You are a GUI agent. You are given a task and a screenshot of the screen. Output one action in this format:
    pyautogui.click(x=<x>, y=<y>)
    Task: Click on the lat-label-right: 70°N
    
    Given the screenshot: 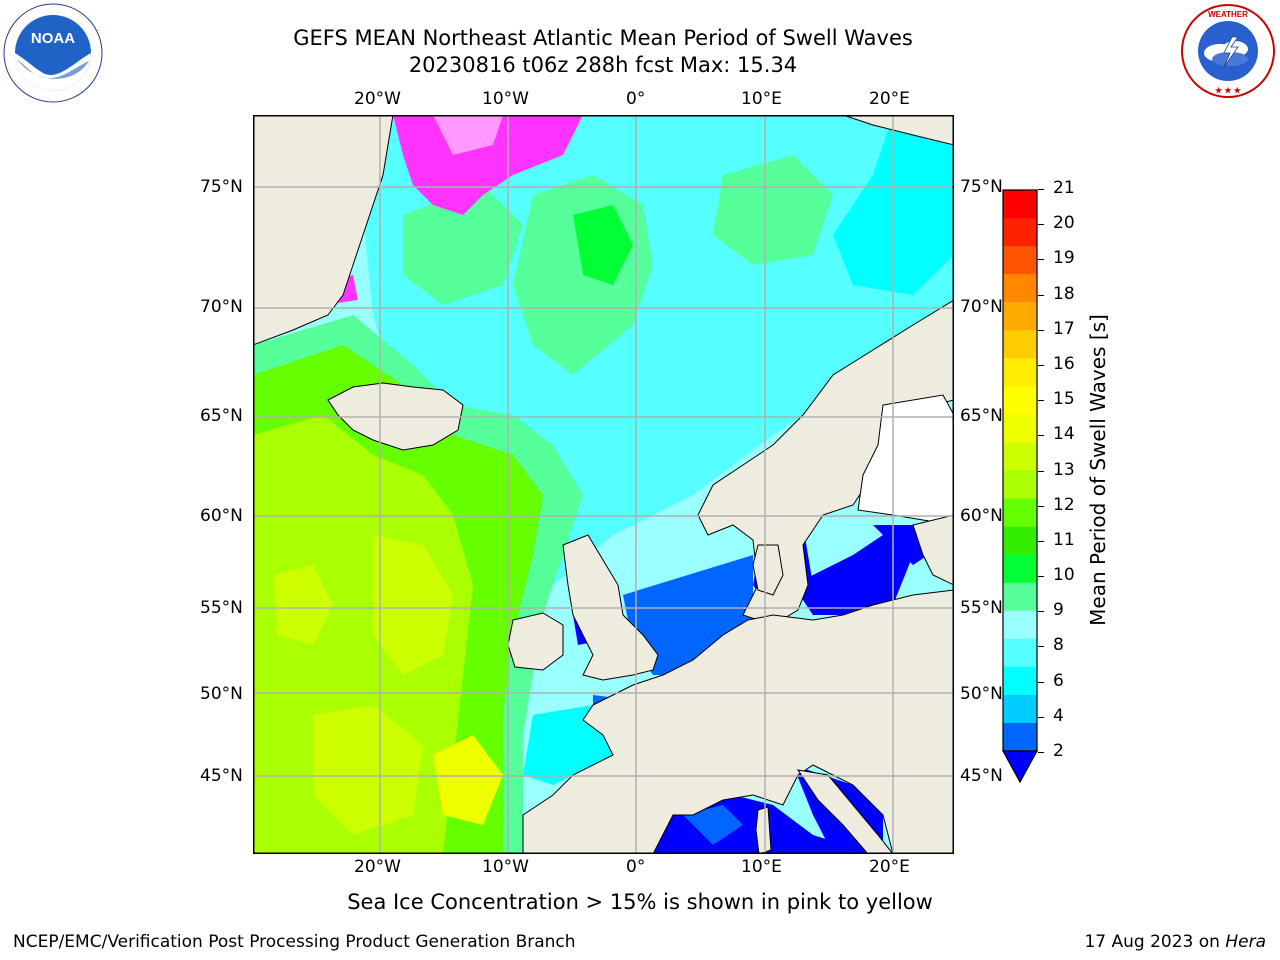 What is the action you would take?
    pyautogui.click(x=981, y=307)
    